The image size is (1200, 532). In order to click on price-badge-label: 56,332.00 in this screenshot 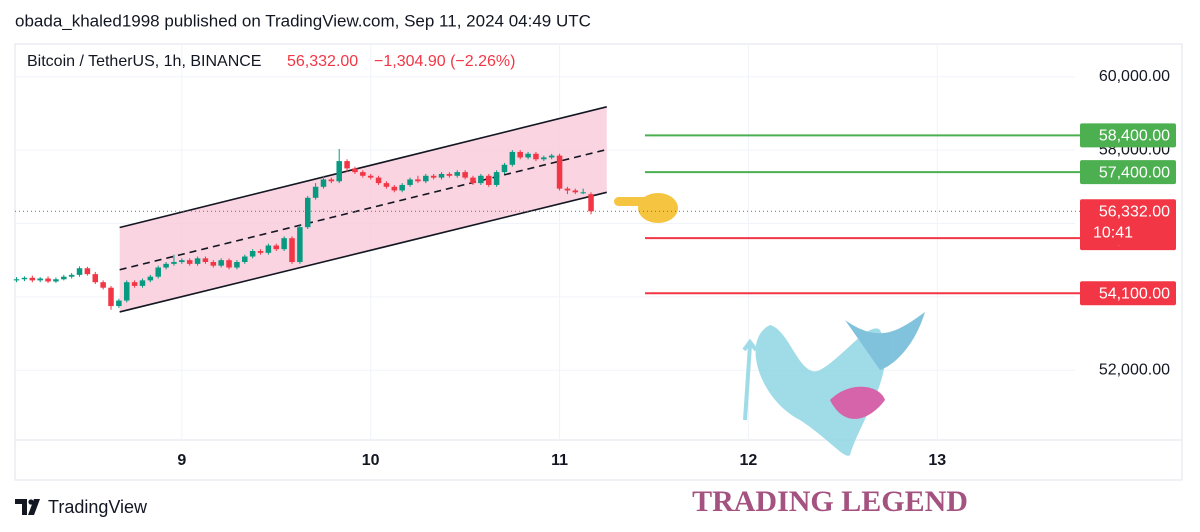, I will do `click(1134, 212)`.